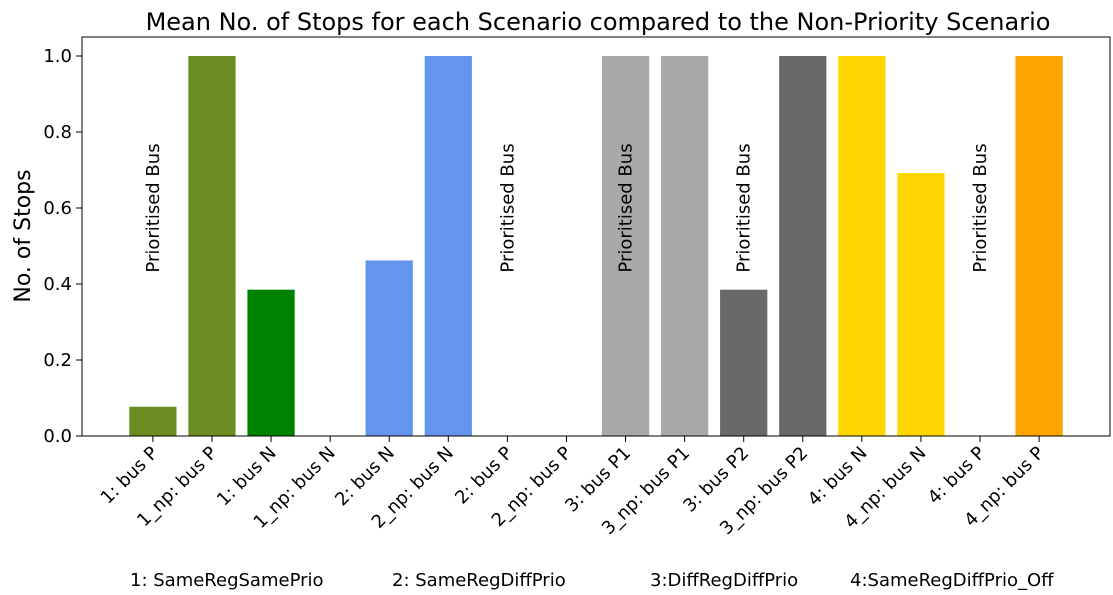  What do you see at coordinates (227, 580) in the screenshot?
I see `footnote: 1: SameRegSamePrio` at bounding box center [227, 580].